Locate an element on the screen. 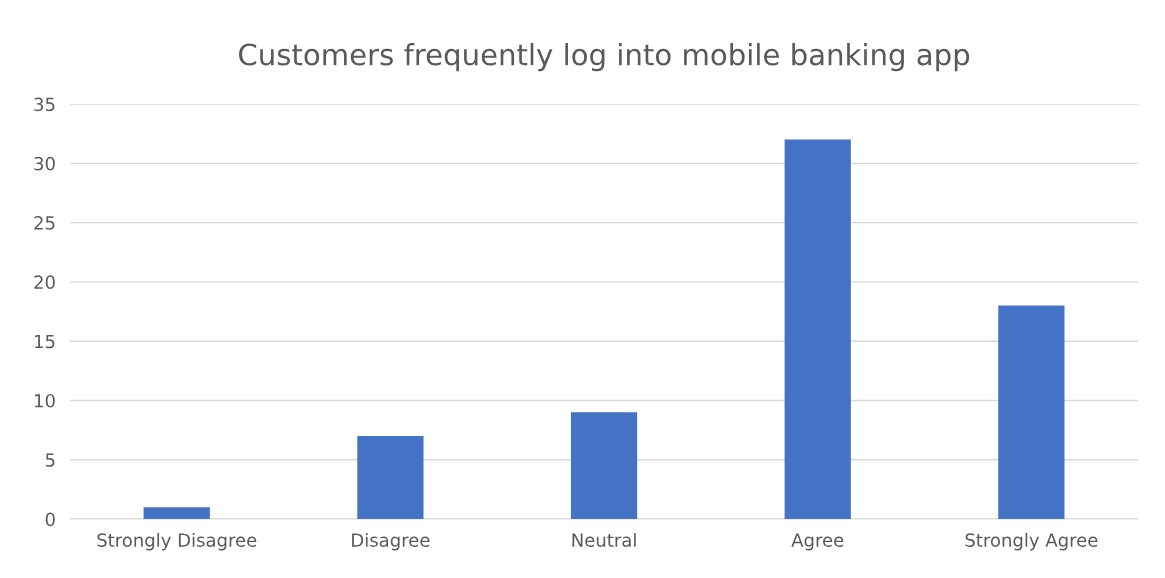  y-tick-label: 20 is located at coordinates (44, 282).